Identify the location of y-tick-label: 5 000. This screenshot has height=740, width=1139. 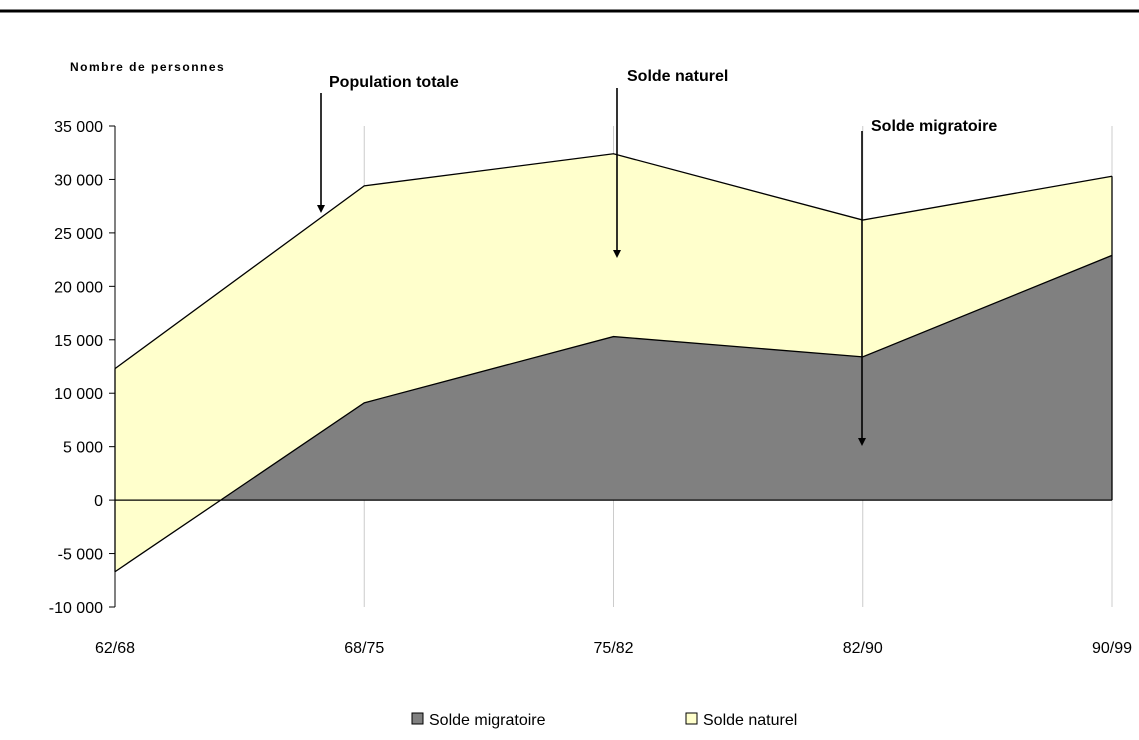
(83, 448).